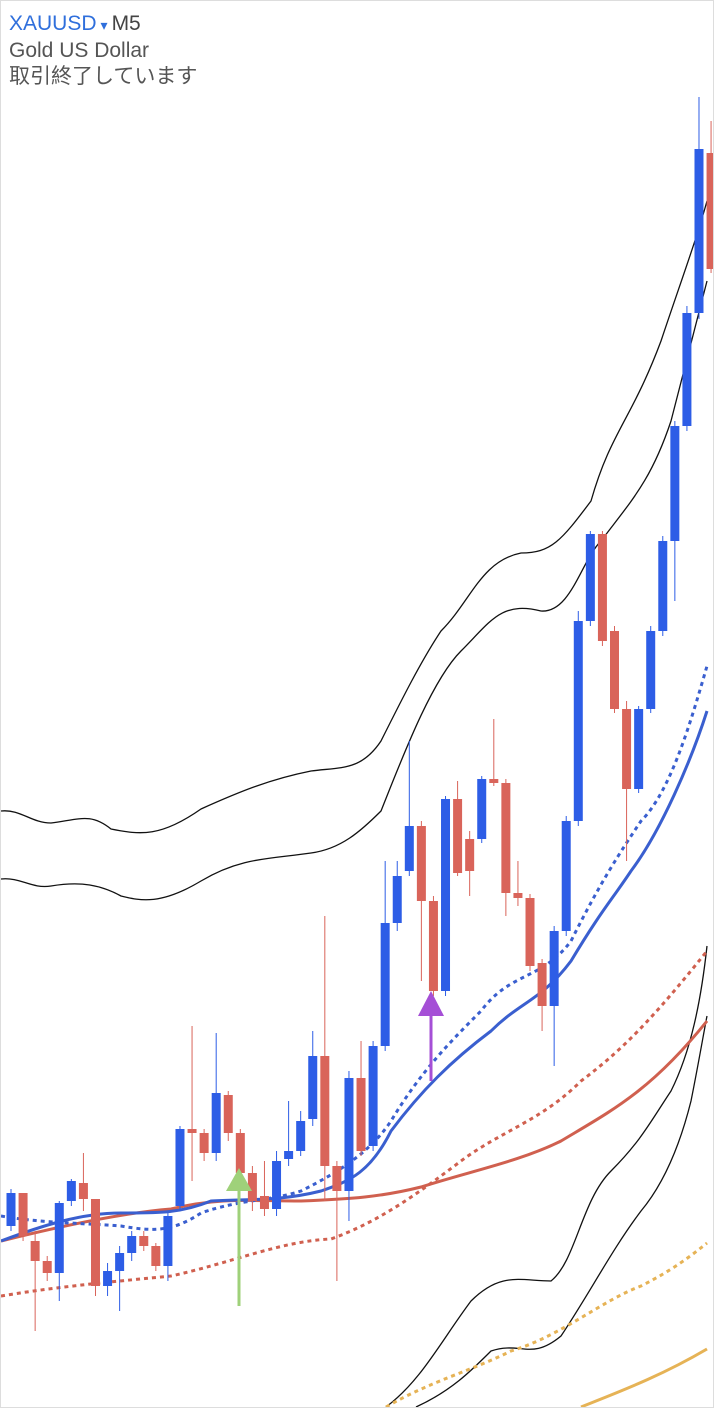 The width and height of the screenshot is (714, 1408). I want to click on arrow-head, so click(431, 1003).